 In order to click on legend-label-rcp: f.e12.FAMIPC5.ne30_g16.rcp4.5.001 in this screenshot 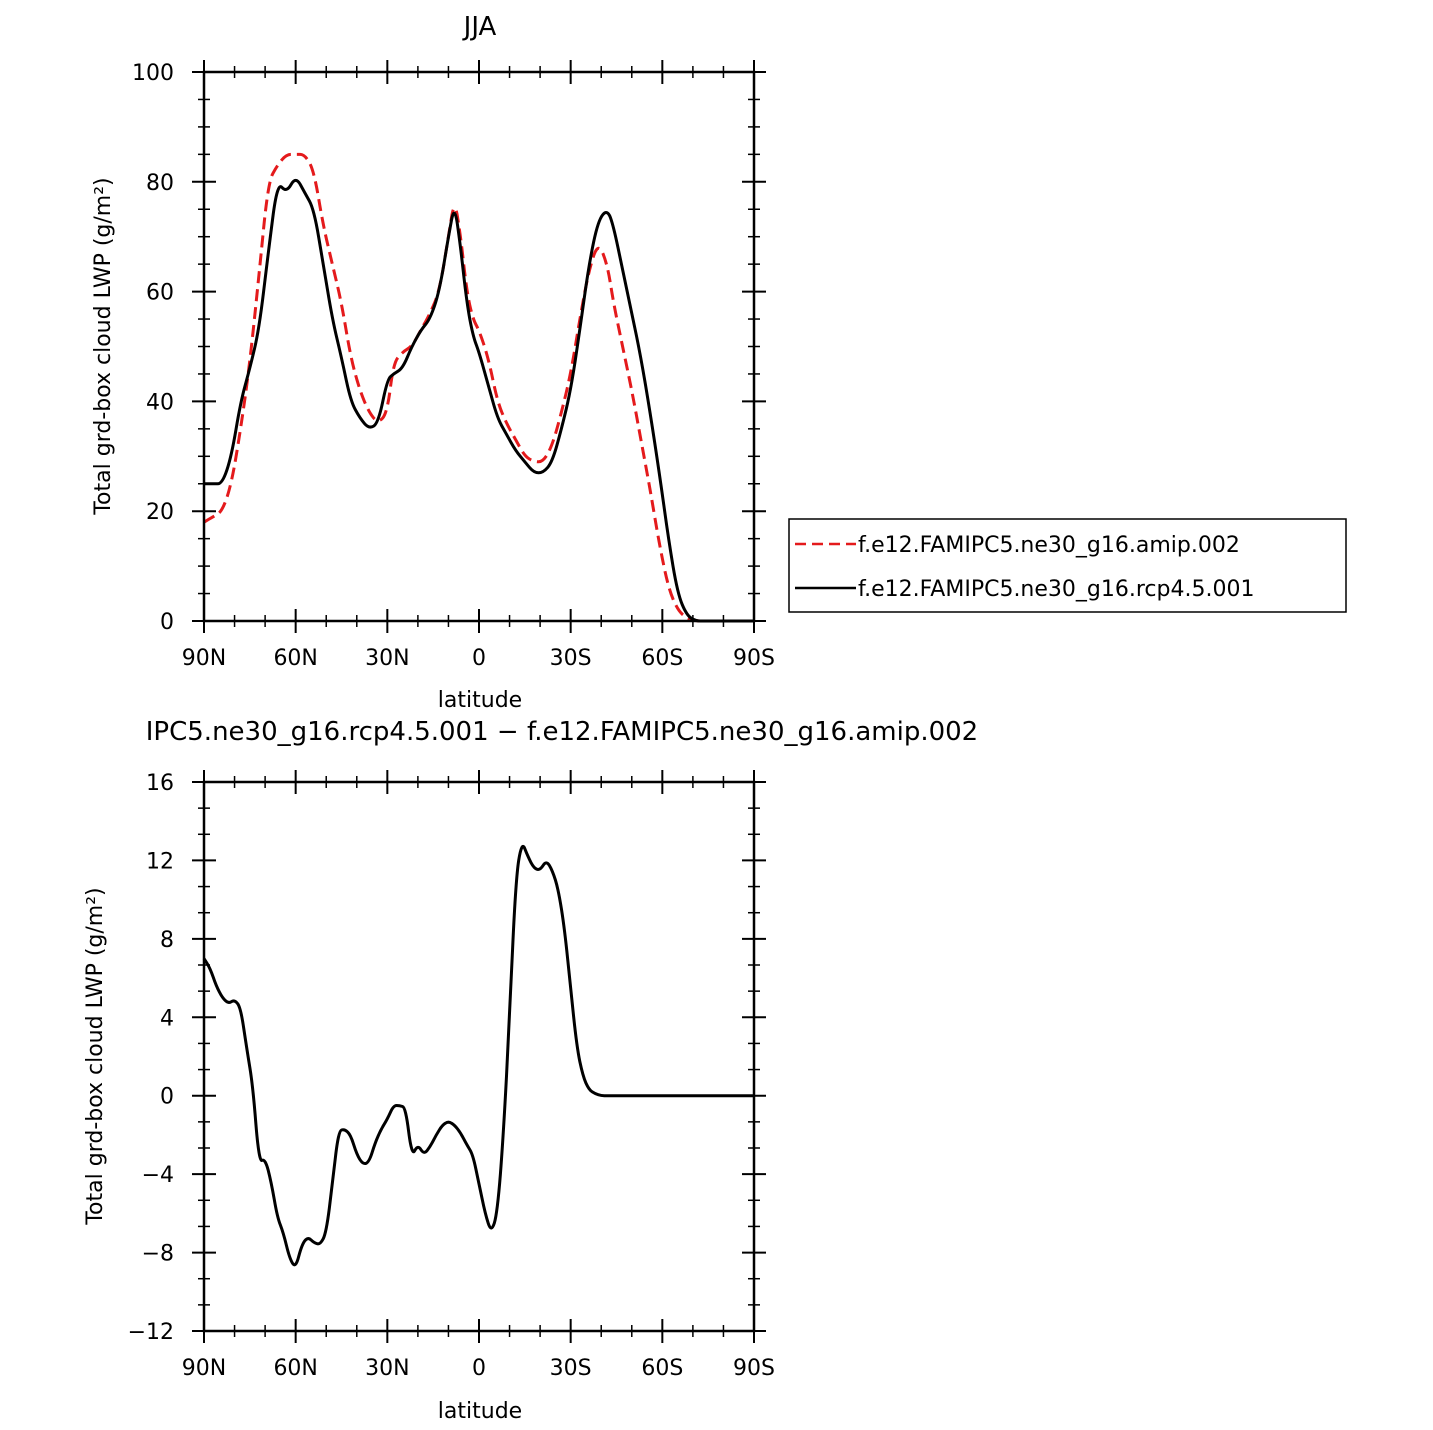, I will do `click(1056, 589)`.